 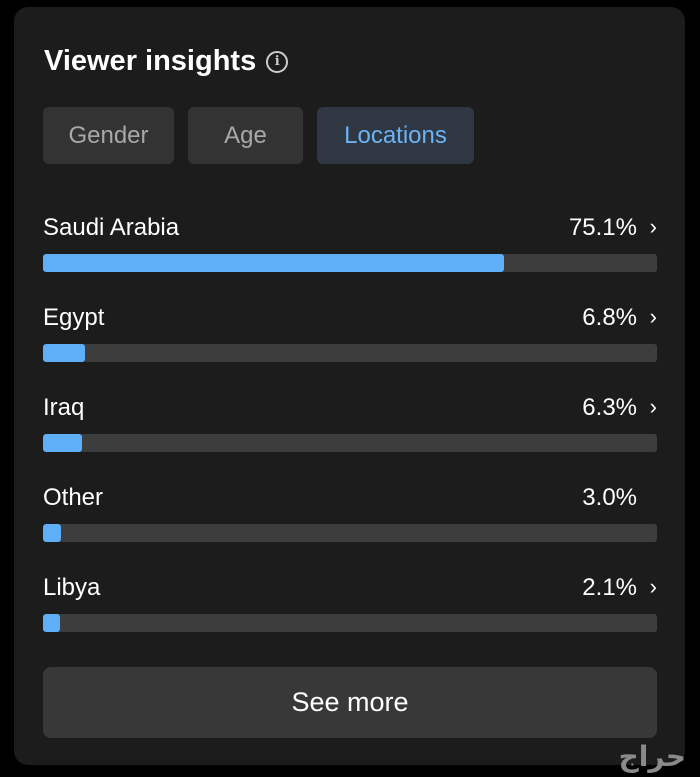 What do you see at coordinates (72, 587) in the screenshot?
I see `location-name: Libya` at bounding box center [72, 587].